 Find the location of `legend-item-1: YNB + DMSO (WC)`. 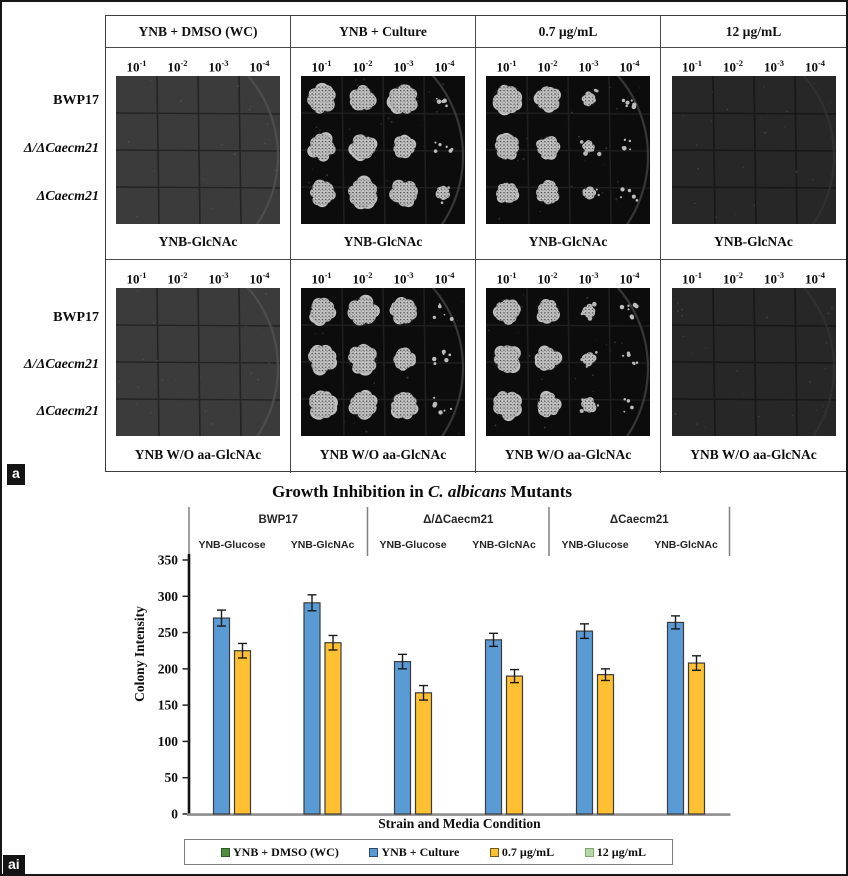

legend-item-1: YNB + DMSO (WC) is located at coordinates (280, 852).